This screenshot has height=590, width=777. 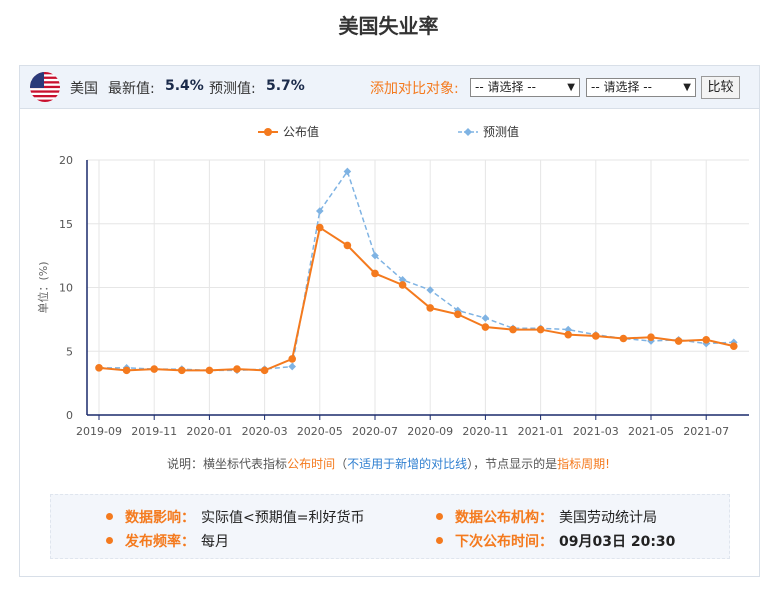 I want to click on note-part-3: （, so click(x=341, y=464).